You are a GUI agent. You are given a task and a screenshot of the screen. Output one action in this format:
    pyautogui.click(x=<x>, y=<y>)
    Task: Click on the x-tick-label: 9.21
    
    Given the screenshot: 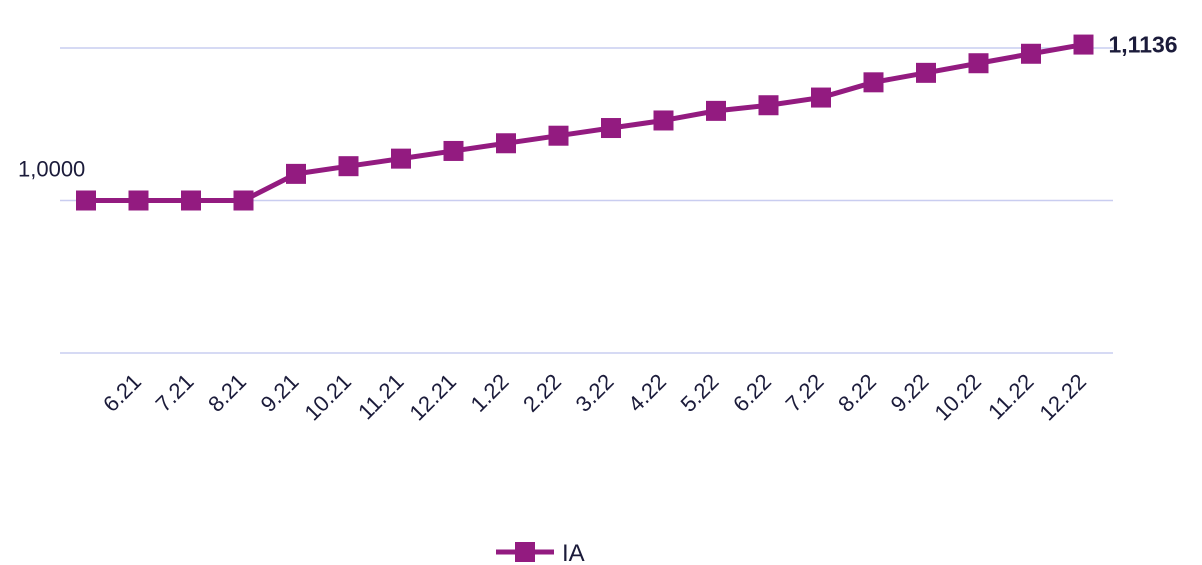 What is the action you would take?
    pyautogui.click(x=280, y=393)
    